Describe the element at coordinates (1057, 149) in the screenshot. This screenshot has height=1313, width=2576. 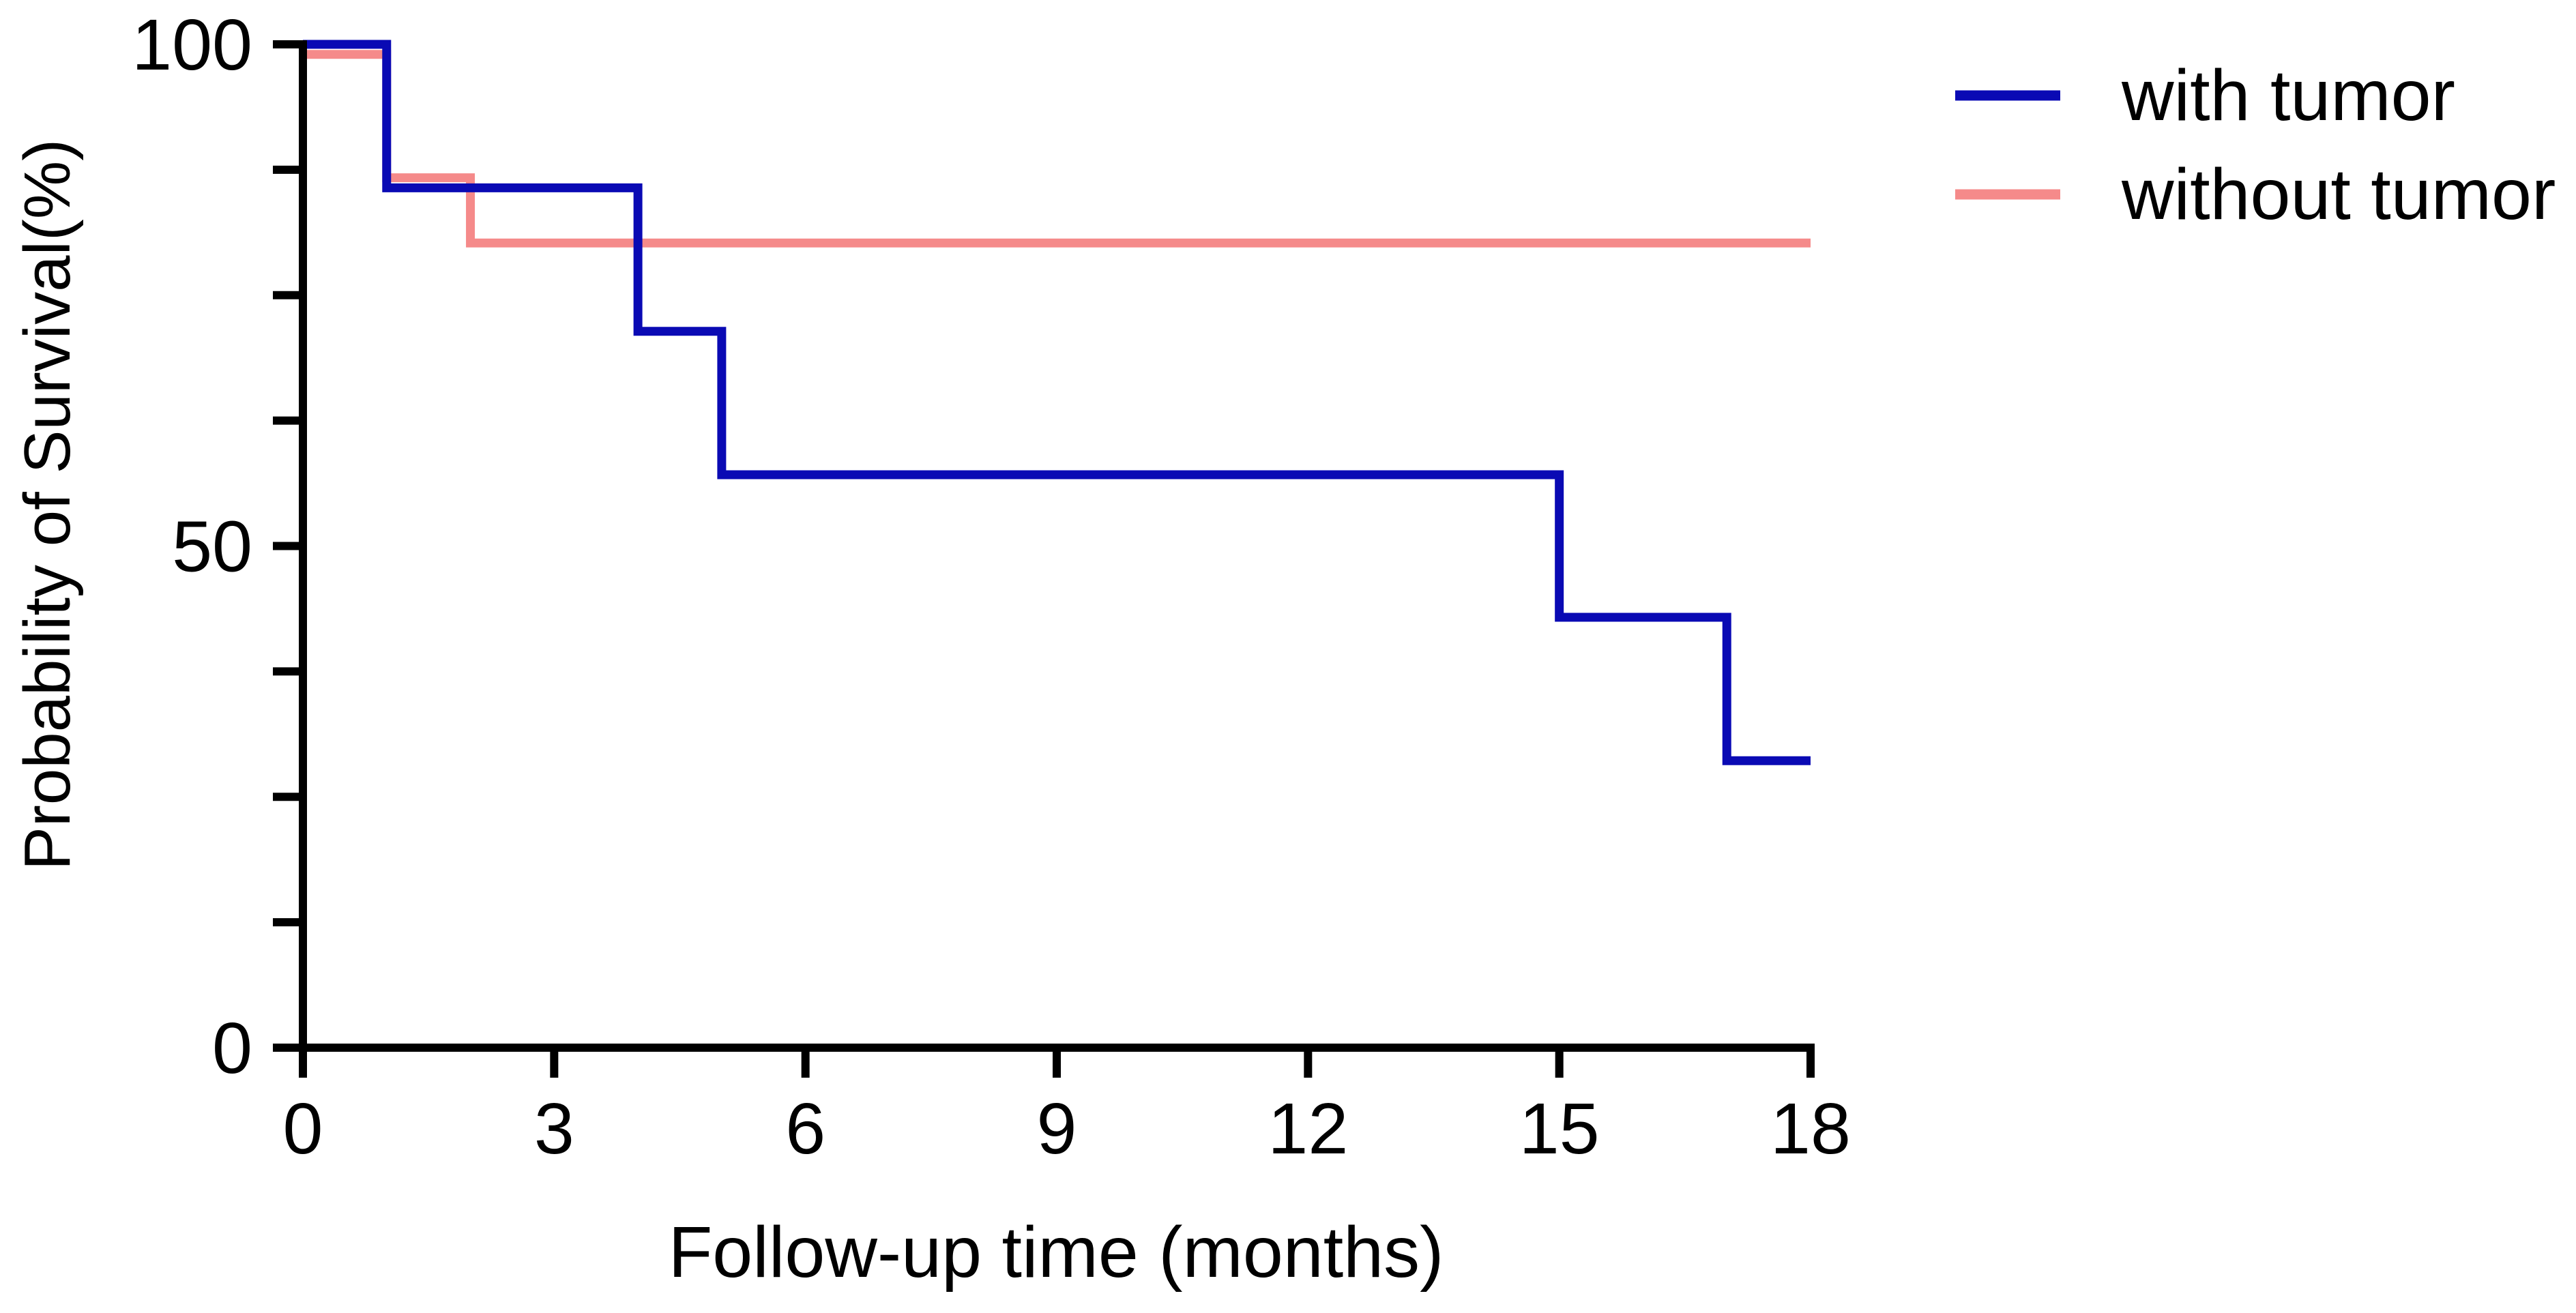
I see `series-line-without-tumor` at that location.